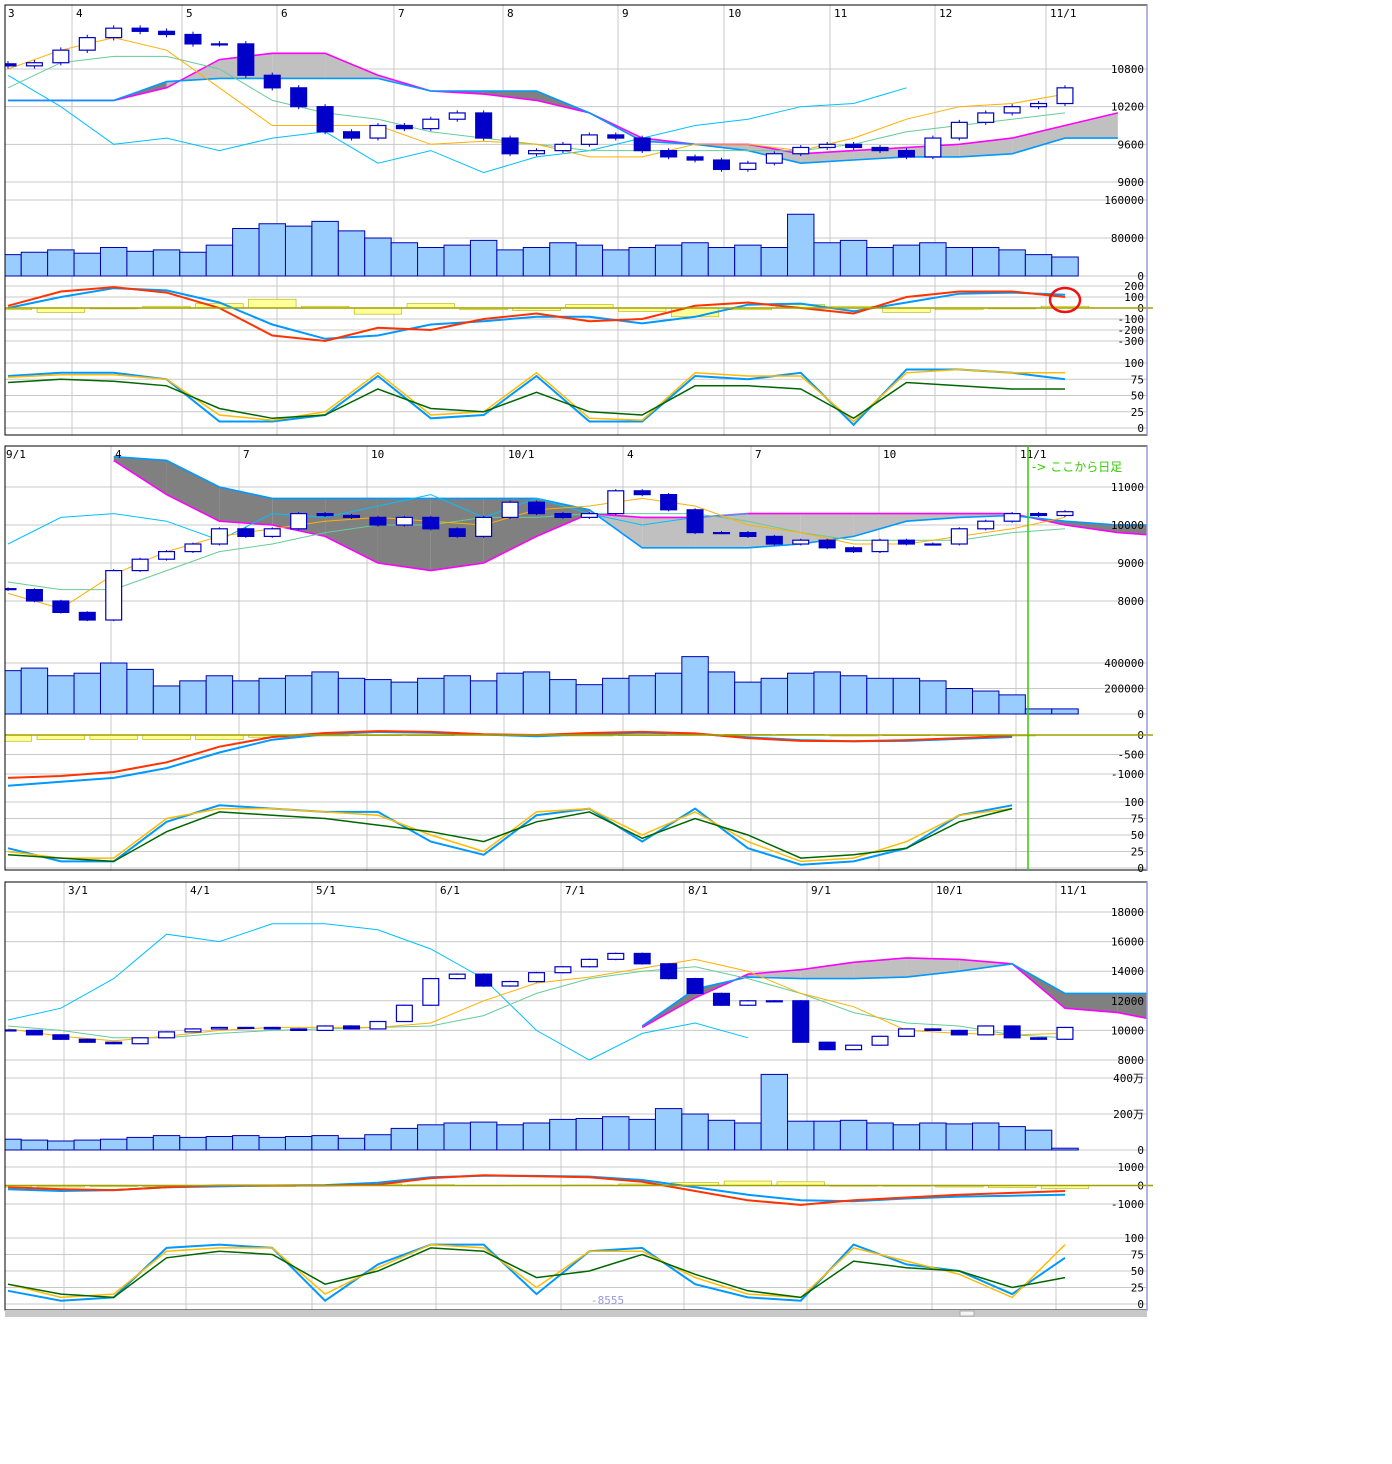  I want to click on macd-signal-line, so click(536, 314).